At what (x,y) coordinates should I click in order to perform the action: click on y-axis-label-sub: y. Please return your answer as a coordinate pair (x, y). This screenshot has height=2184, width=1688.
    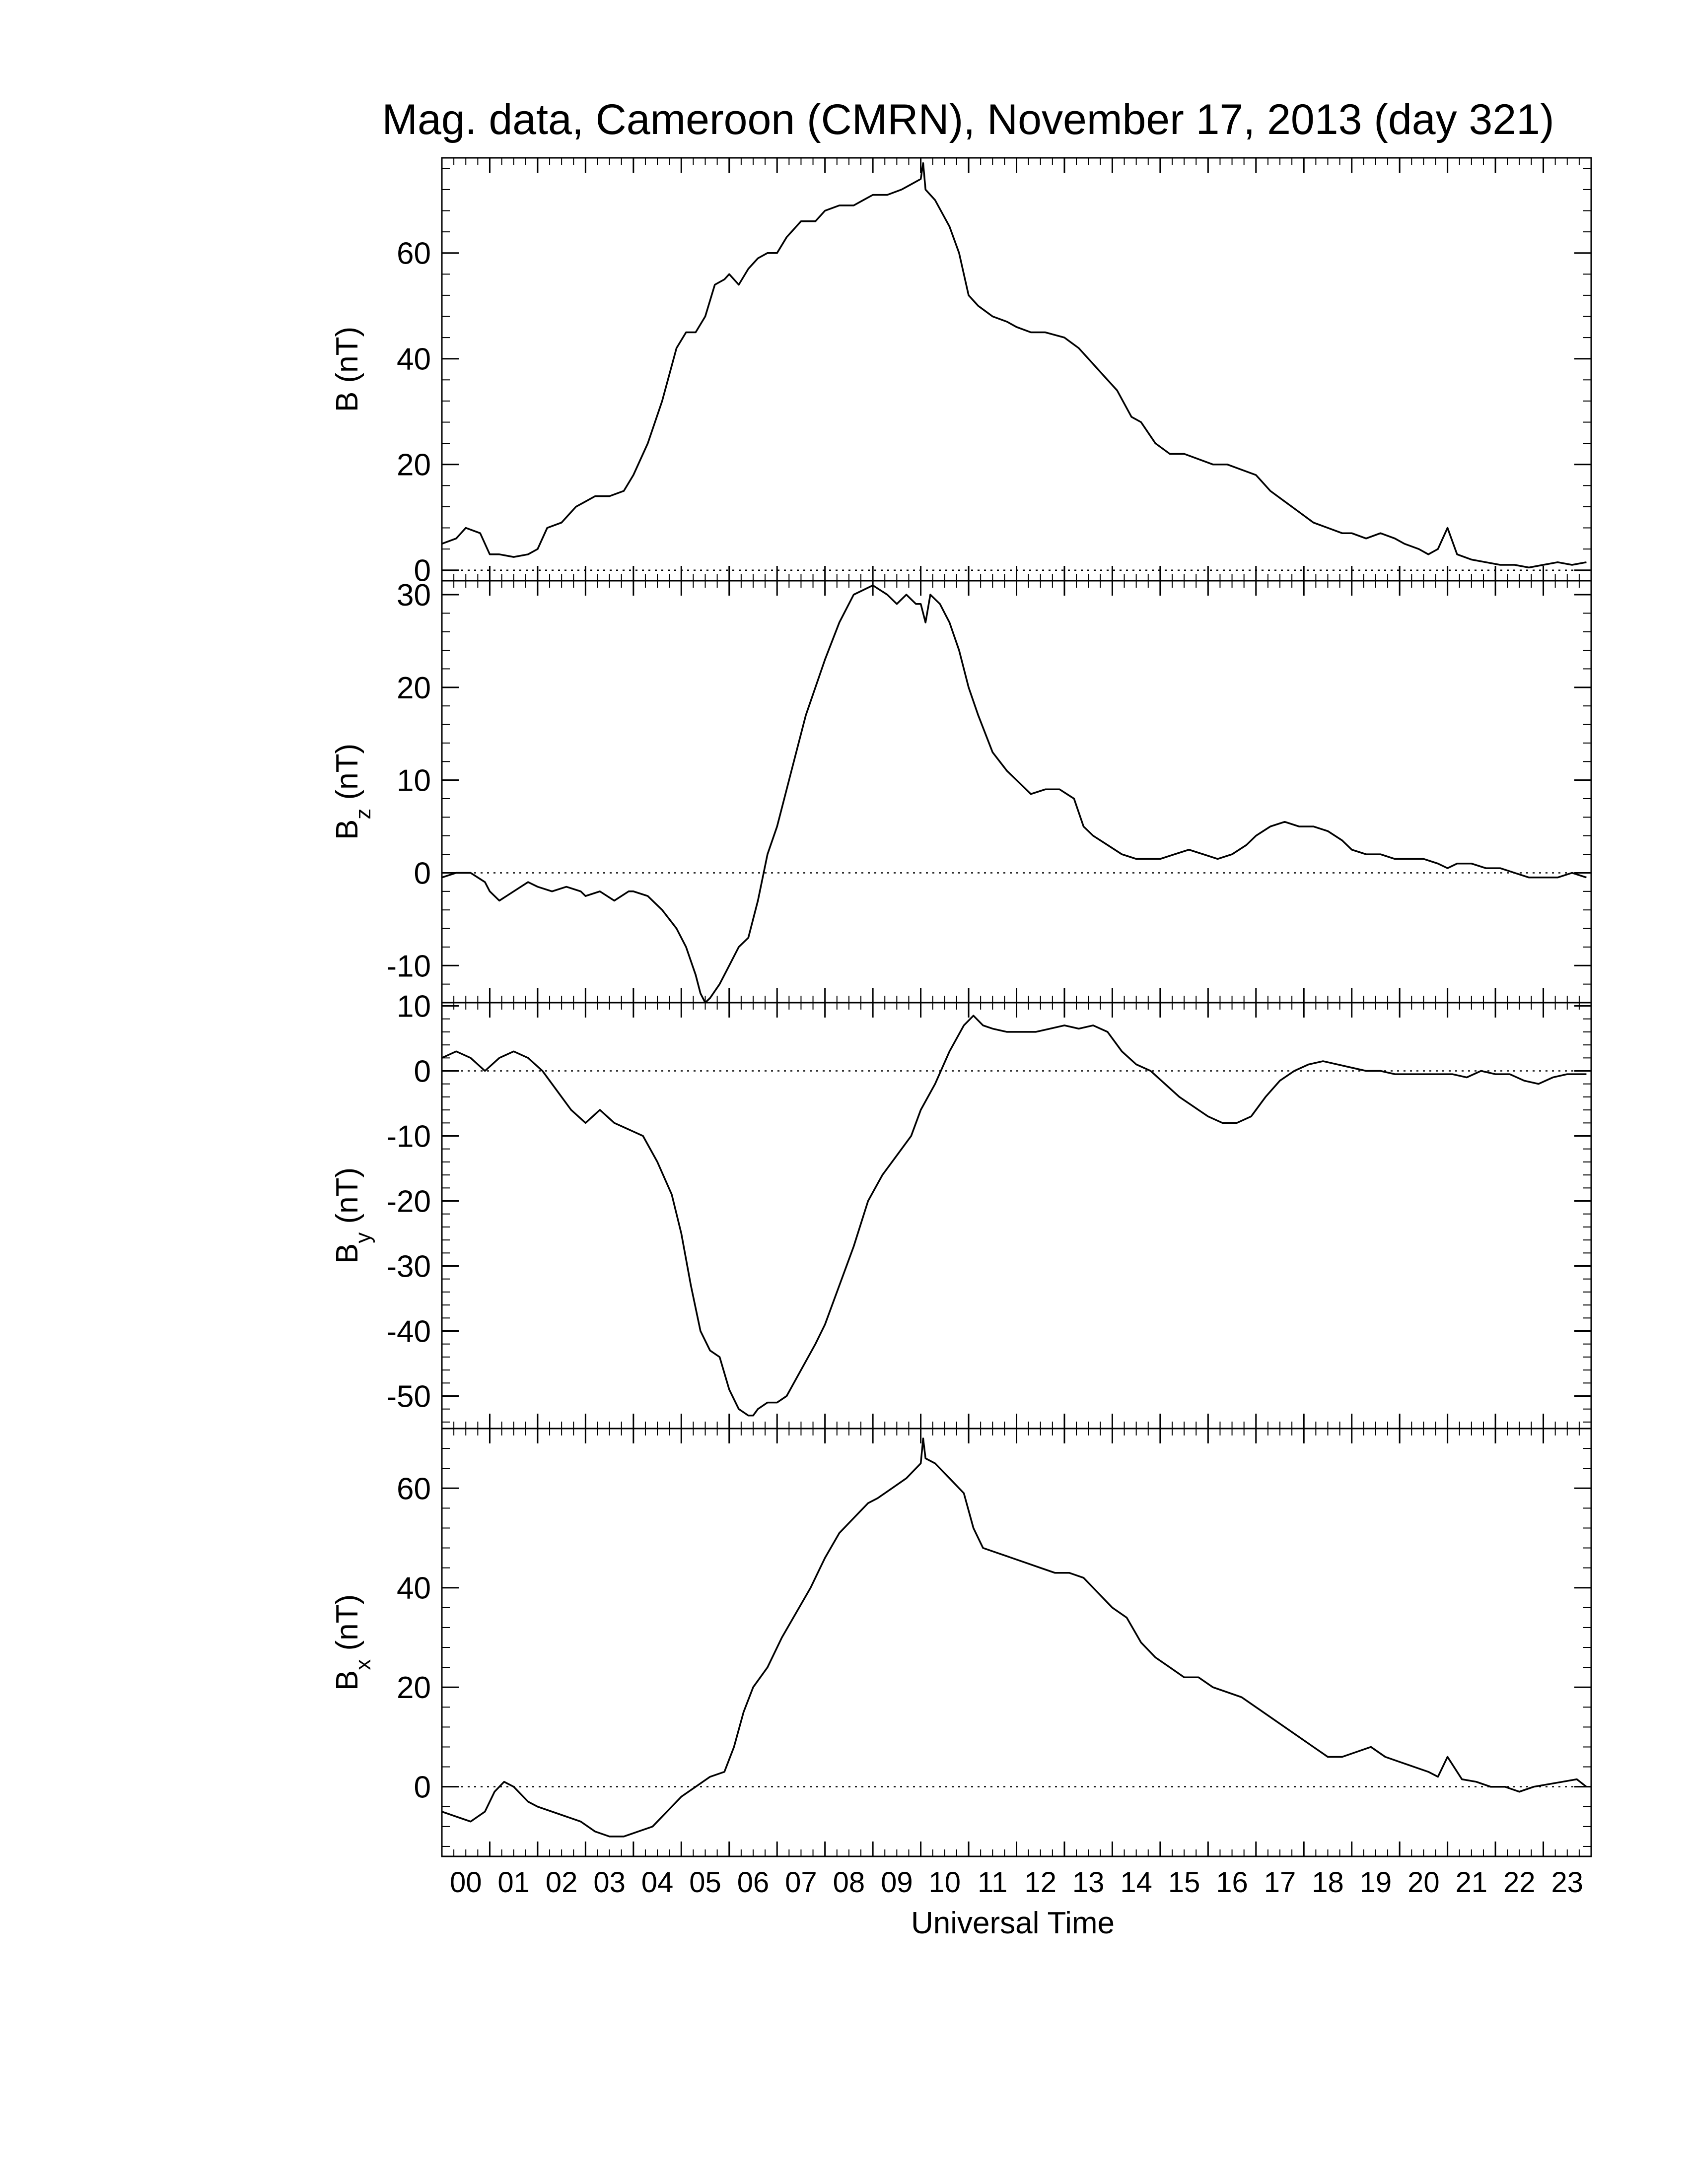
    Looking at the image, I should click on (363, 1237).